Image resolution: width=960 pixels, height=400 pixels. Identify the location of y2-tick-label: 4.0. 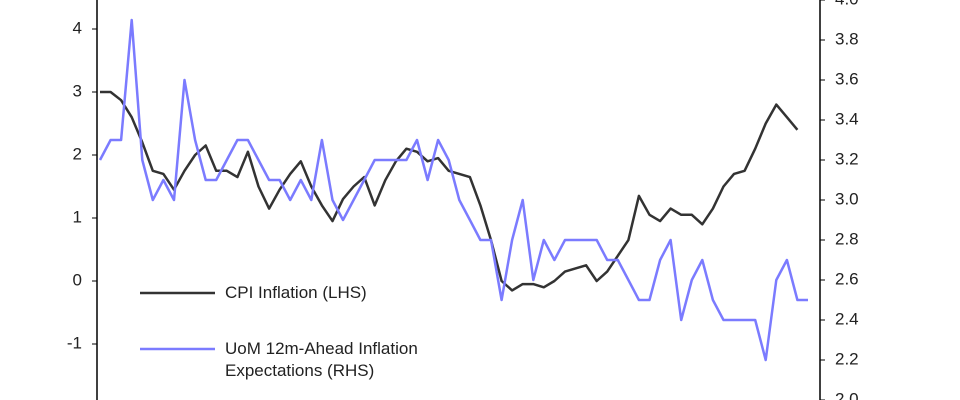
(847, 4).